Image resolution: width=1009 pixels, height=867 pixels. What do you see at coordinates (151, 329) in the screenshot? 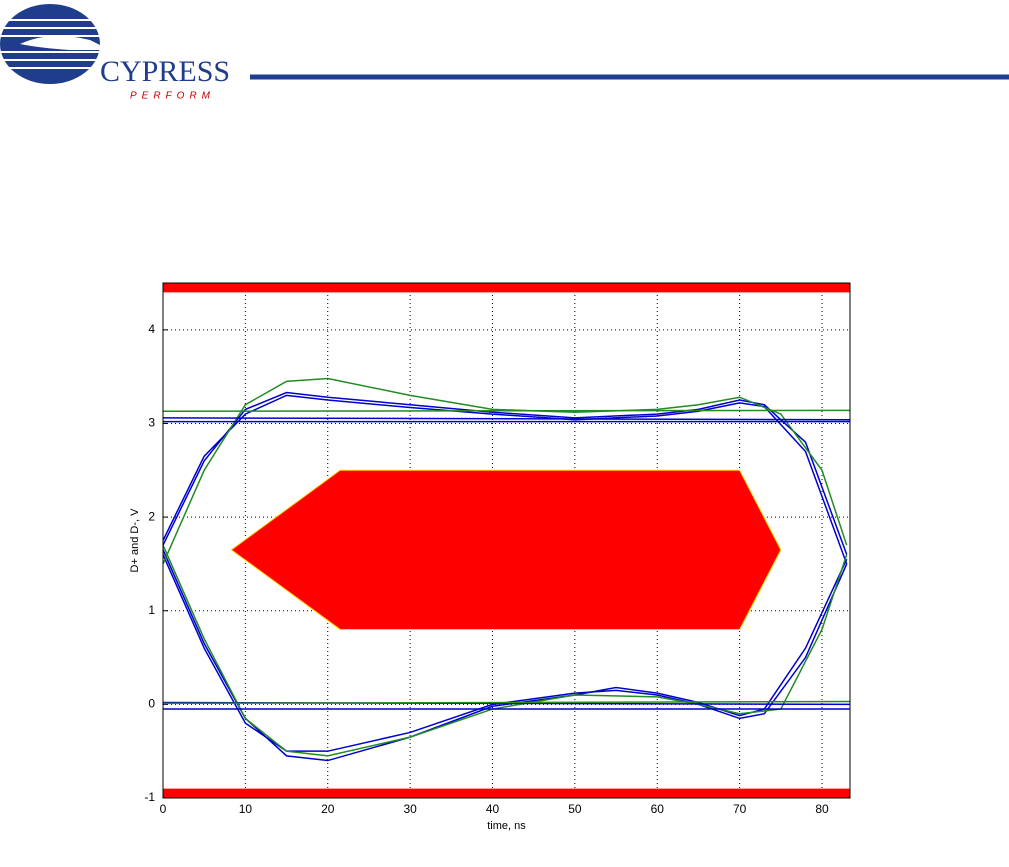
I see `y-tick-label: 4` at bounding box center [151, 329].